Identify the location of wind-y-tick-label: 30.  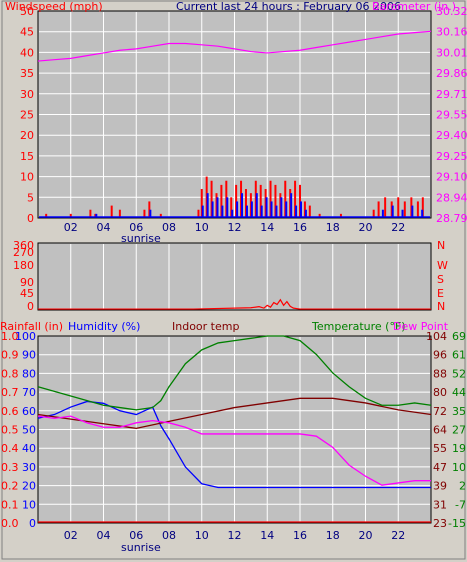
(27, 94).